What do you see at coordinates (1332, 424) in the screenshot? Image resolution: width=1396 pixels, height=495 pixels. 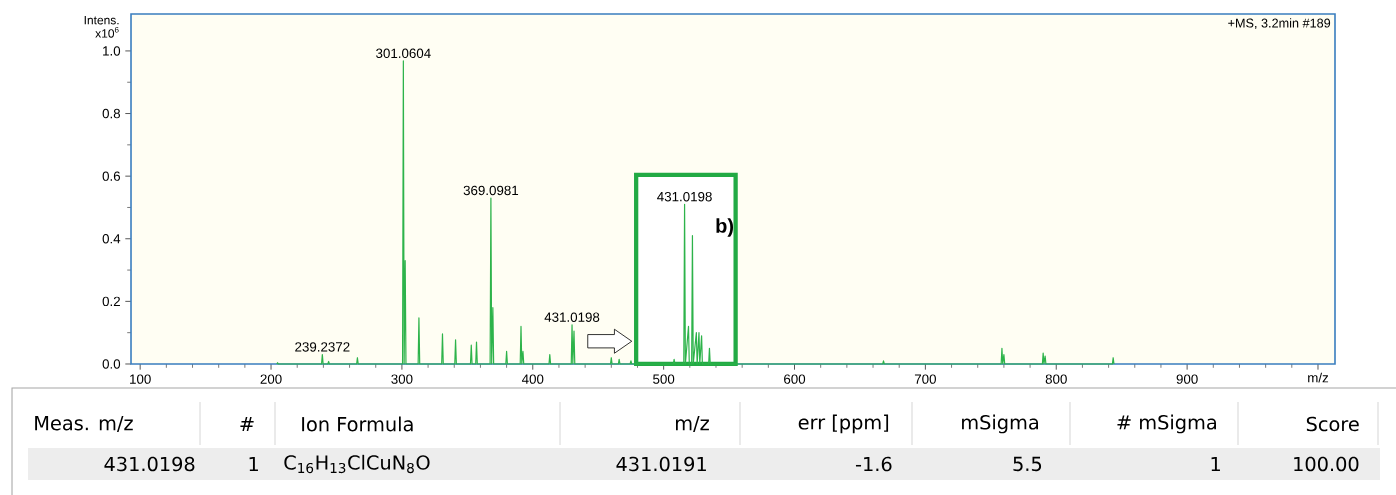 I see `text: Score` at bounding box center [1332, 424].